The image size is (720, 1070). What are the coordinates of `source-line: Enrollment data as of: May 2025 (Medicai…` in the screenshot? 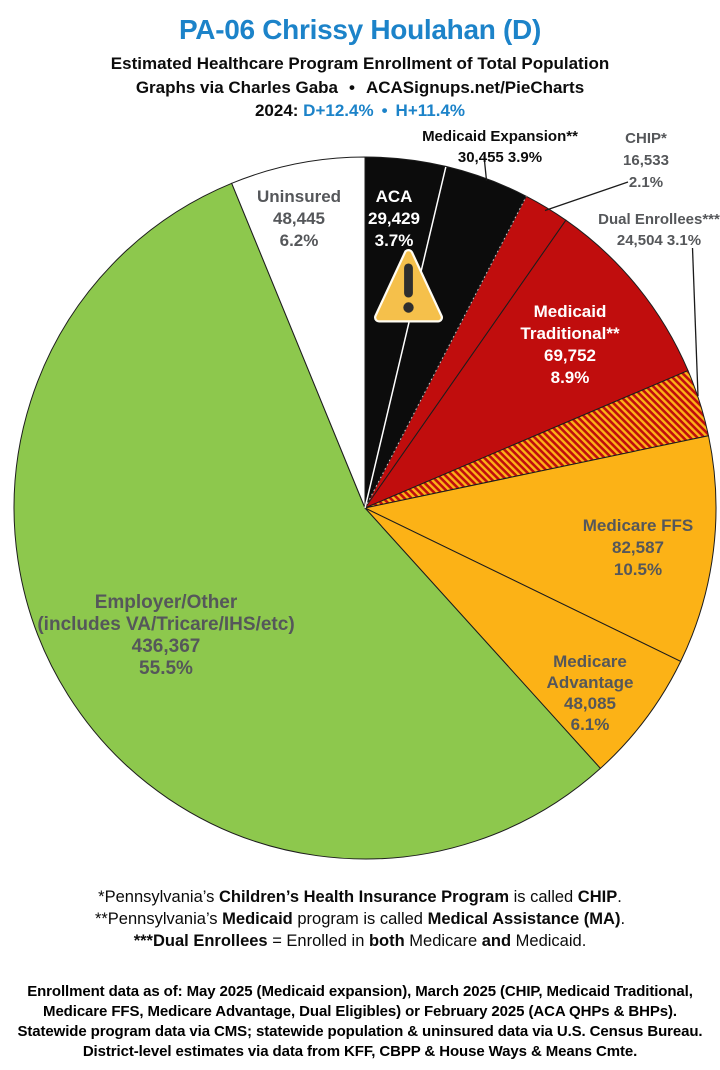 It's located at (360, 991).